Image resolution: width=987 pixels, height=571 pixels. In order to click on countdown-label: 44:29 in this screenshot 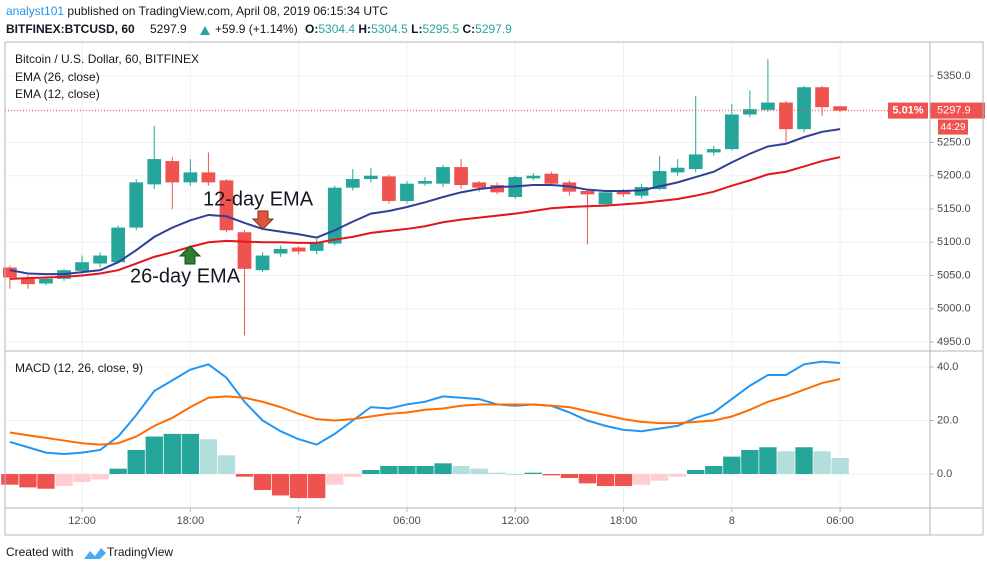, I will do `click(952, 127)`.